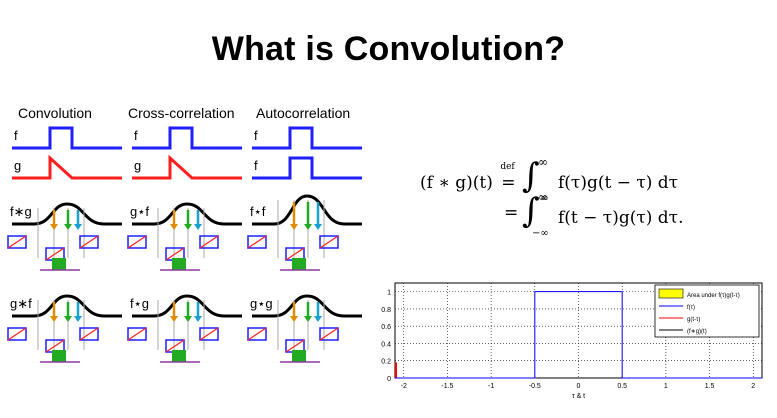 This screenshot has width=777, height=418. Describe the element at coordinates (386, 327) in the screenshot. I see `y-tick-label: 0.6` at that location.